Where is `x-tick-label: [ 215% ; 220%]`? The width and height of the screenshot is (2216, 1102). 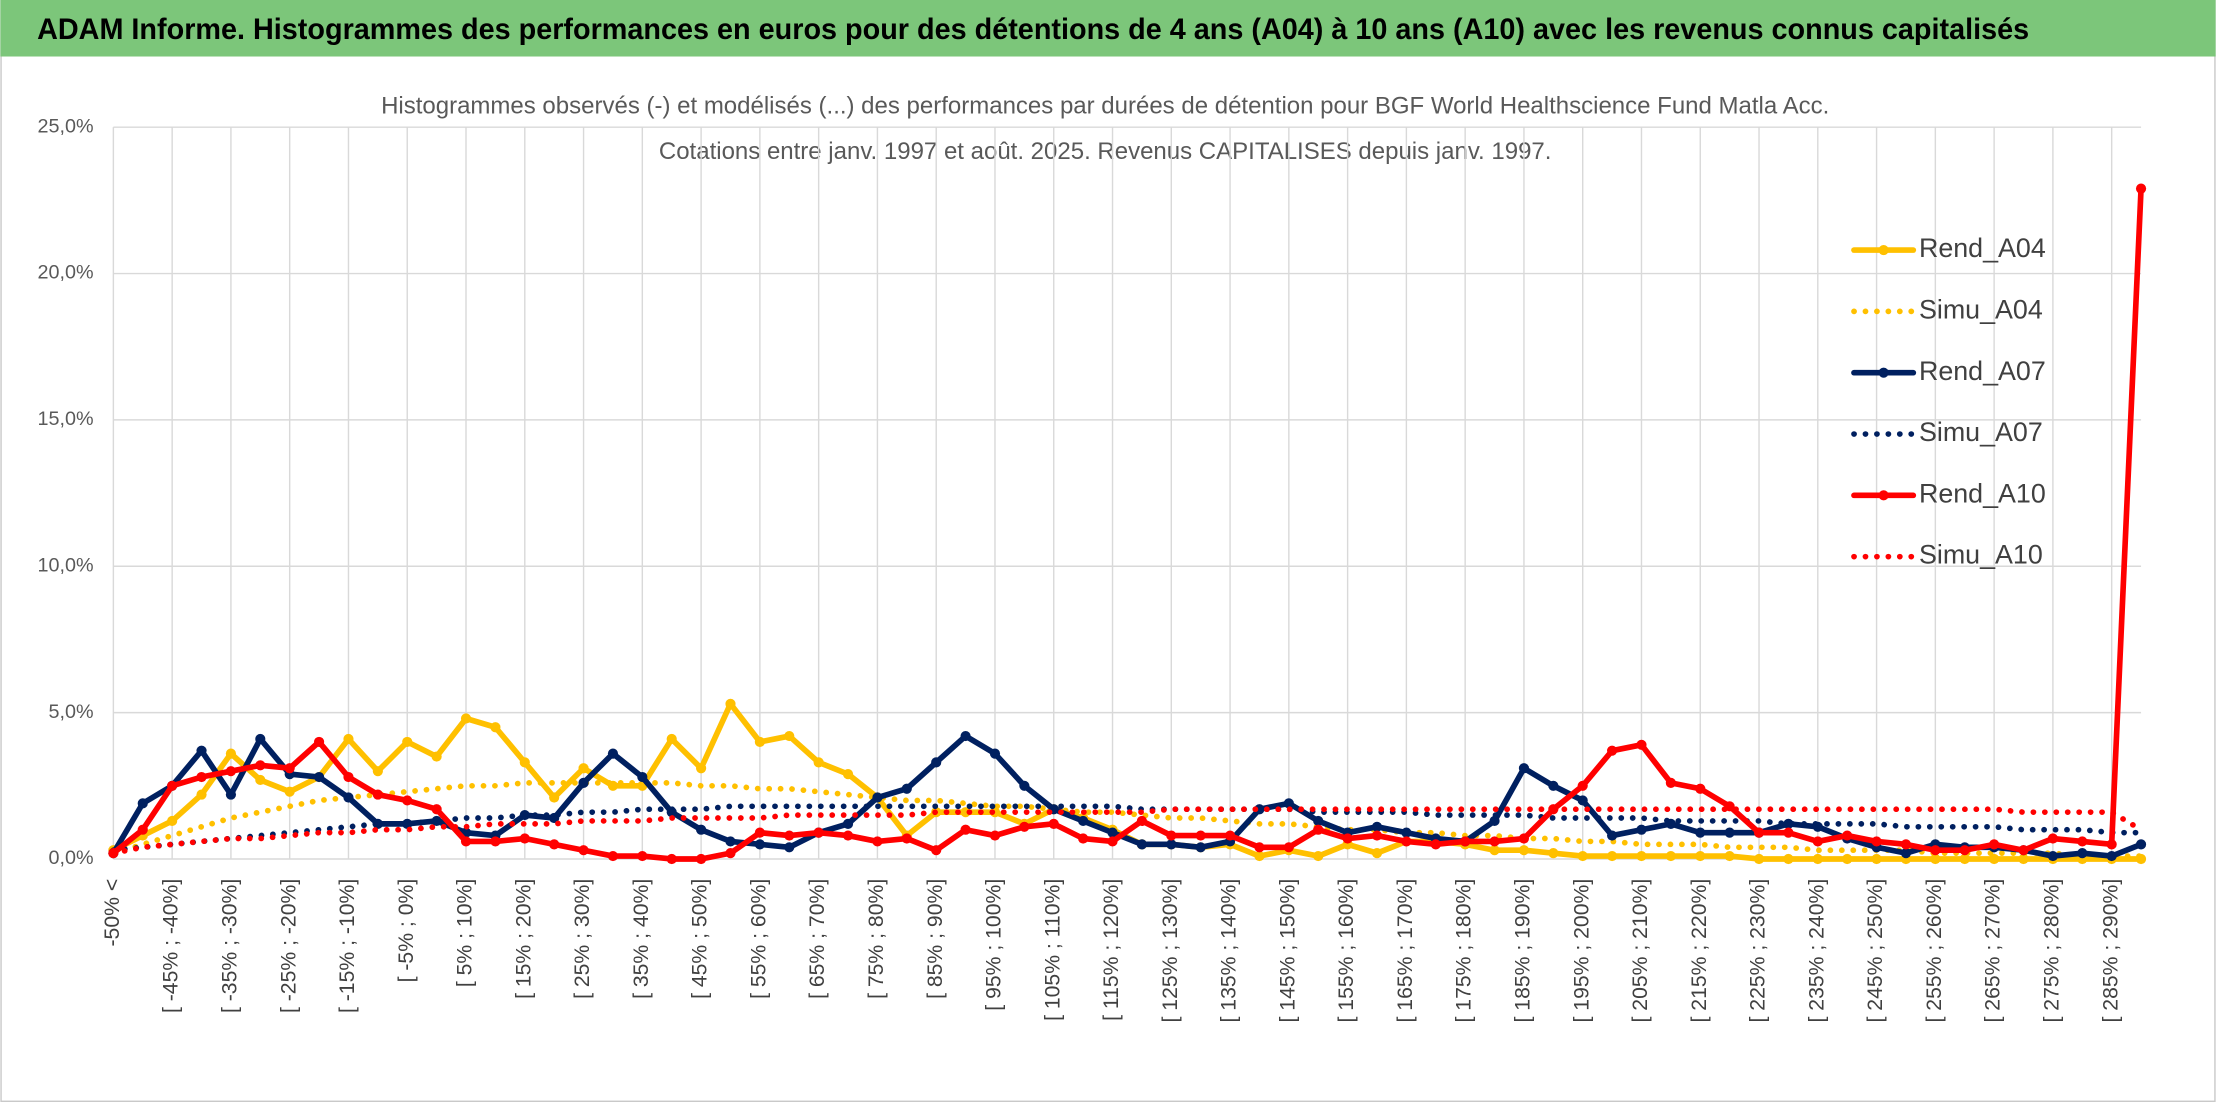
x-tick-label: [ 215% ; 220%] is located at coordinates (1699, 951).